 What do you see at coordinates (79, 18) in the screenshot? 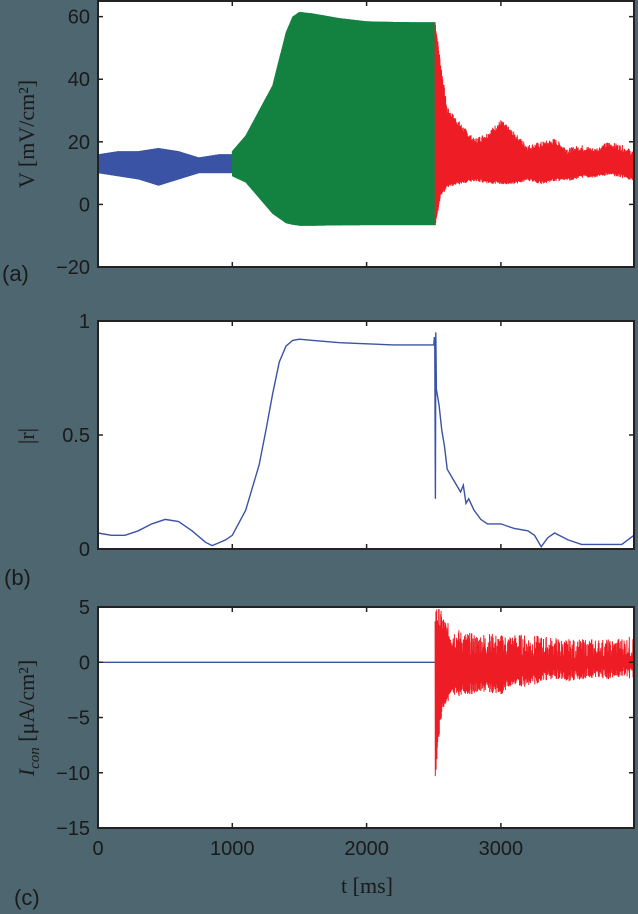
I see `y-tick-label: 60` at bounding box center [79, 18].